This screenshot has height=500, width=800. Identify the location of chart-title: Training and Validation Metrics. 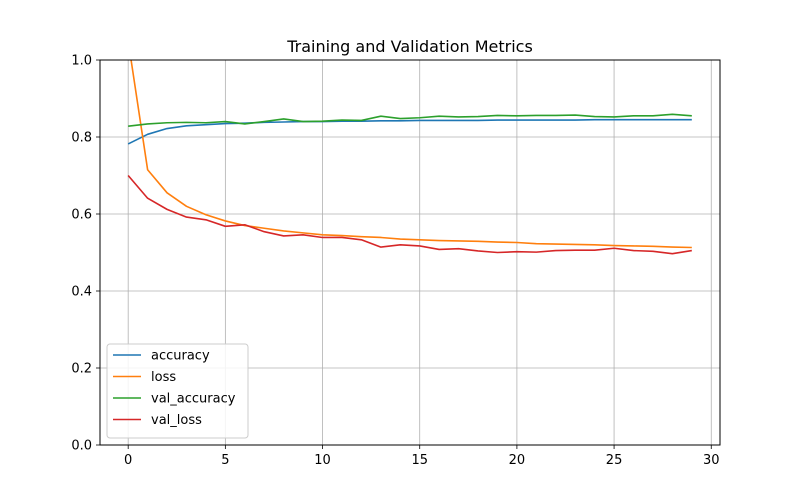
(409, 46).